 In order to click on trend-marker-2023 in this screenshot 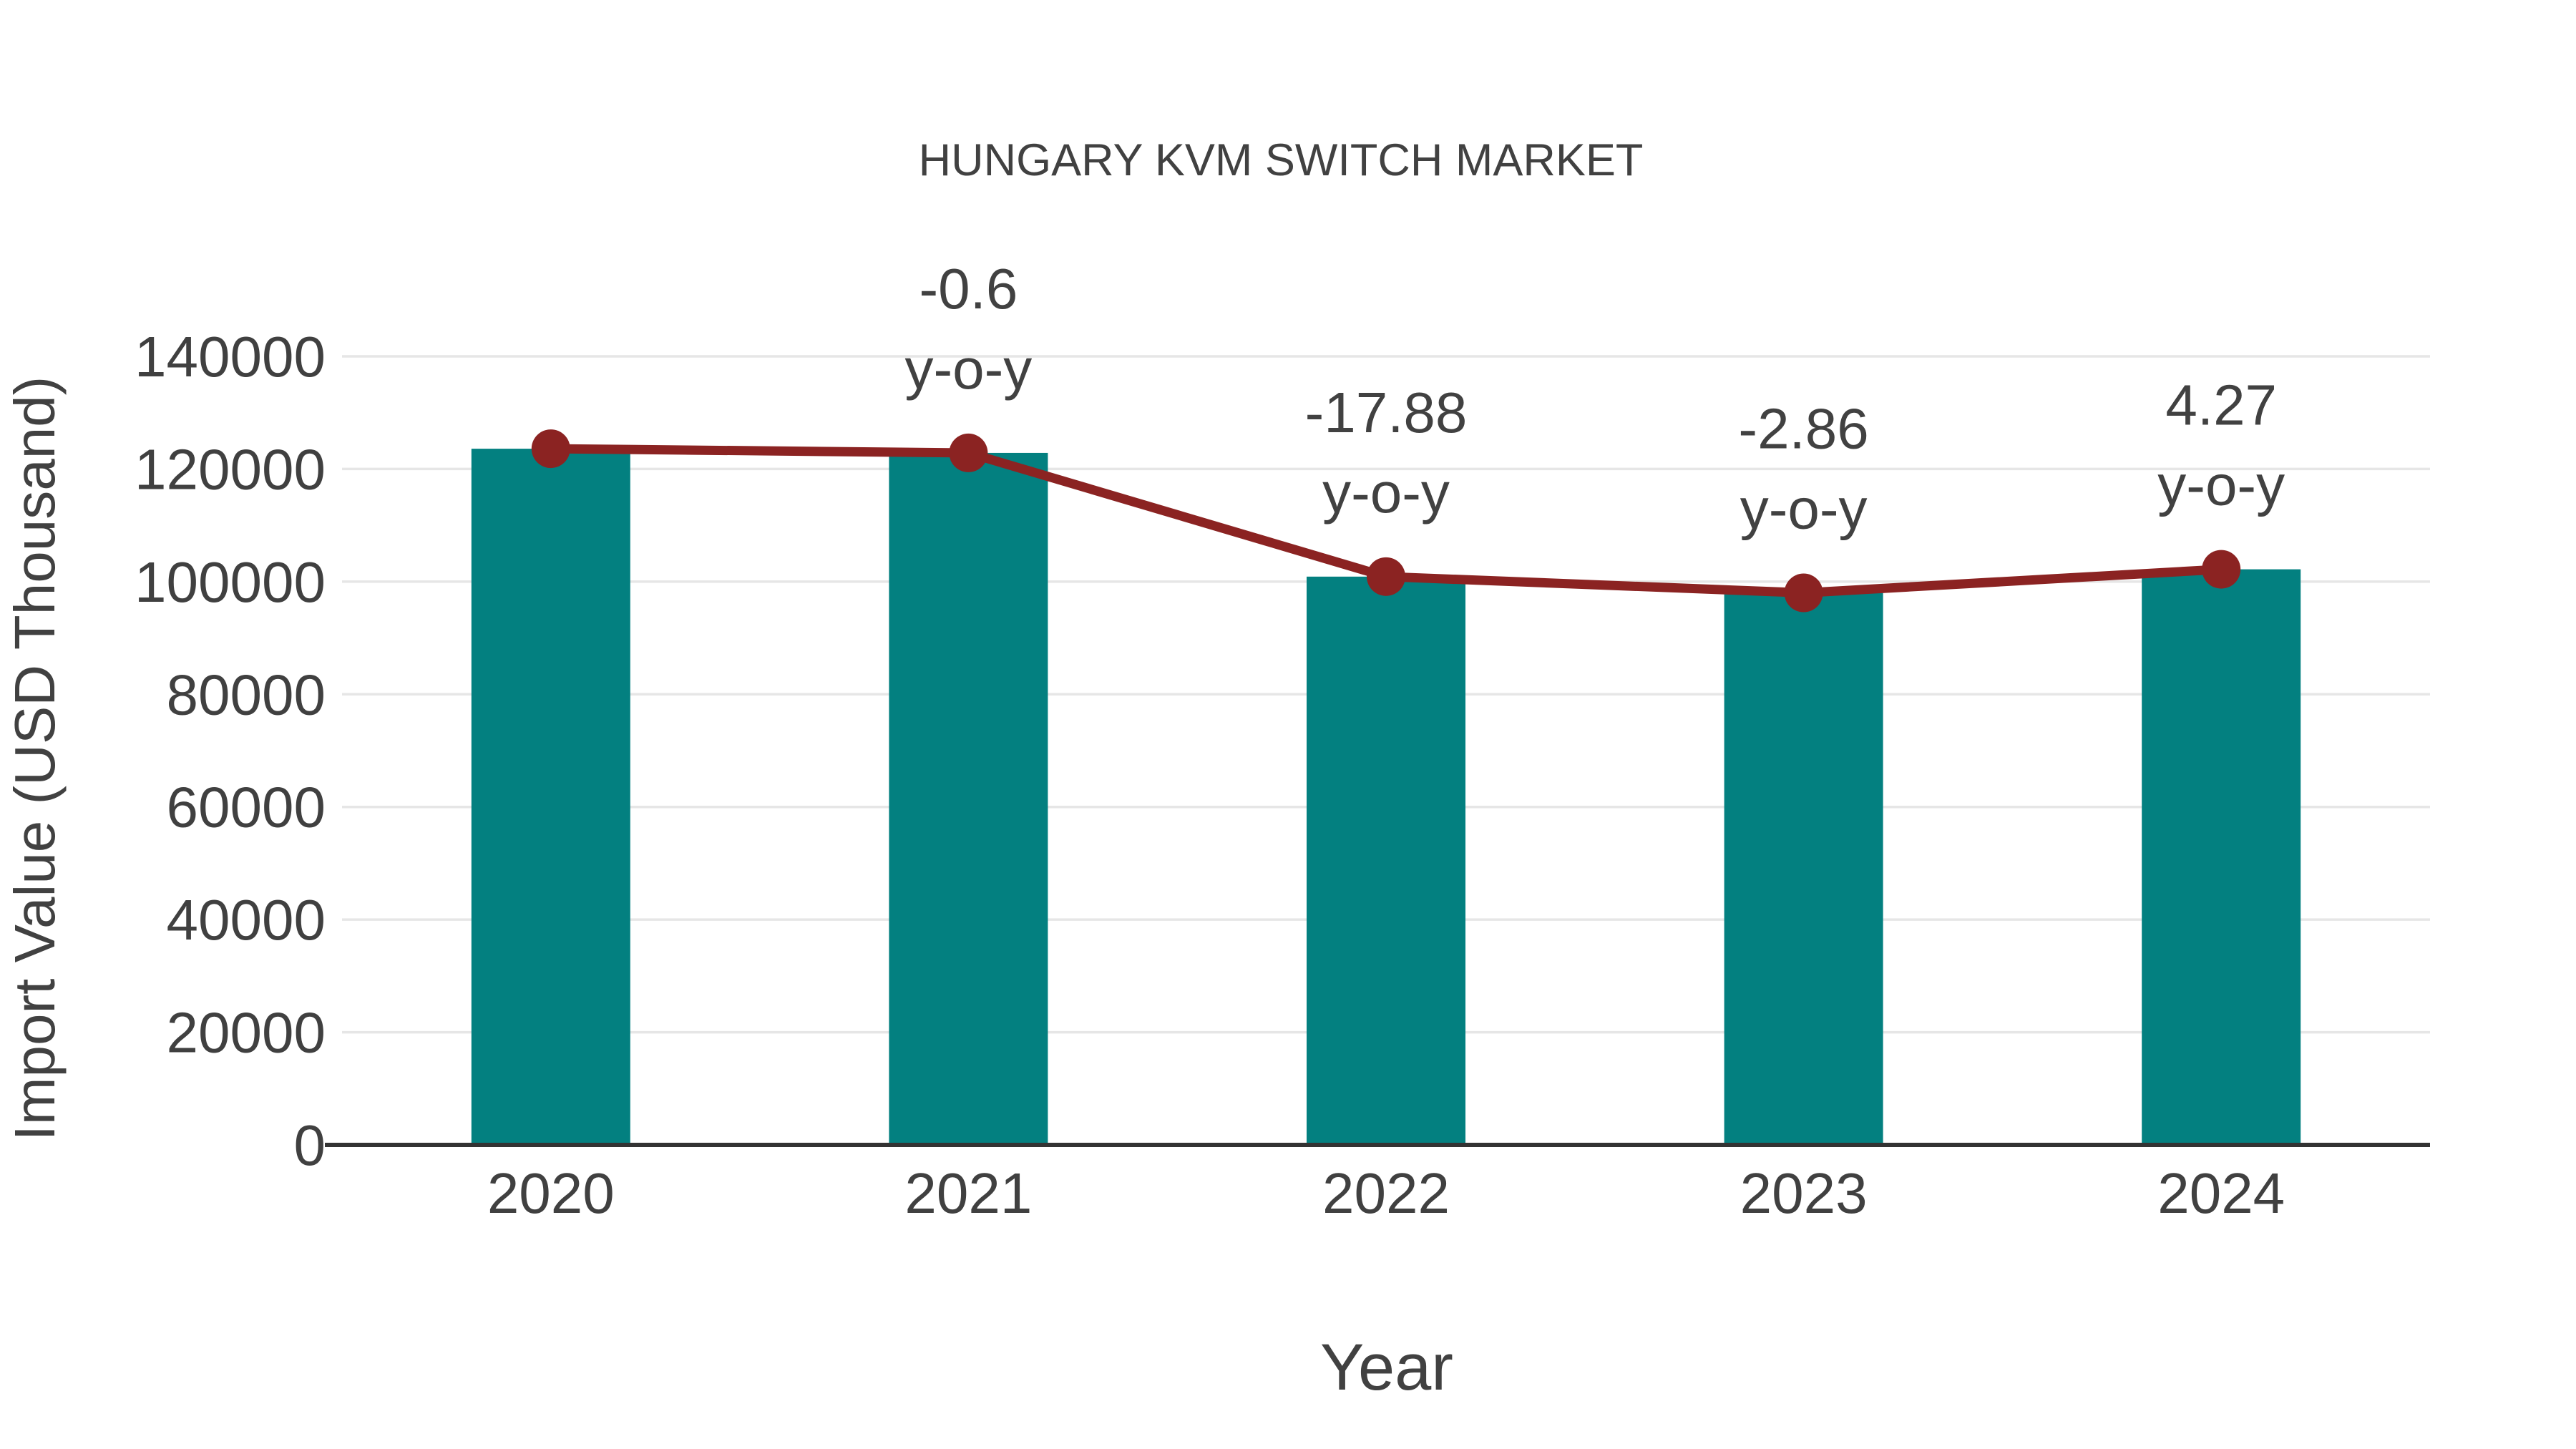, I will do `click(1803, 593)`.